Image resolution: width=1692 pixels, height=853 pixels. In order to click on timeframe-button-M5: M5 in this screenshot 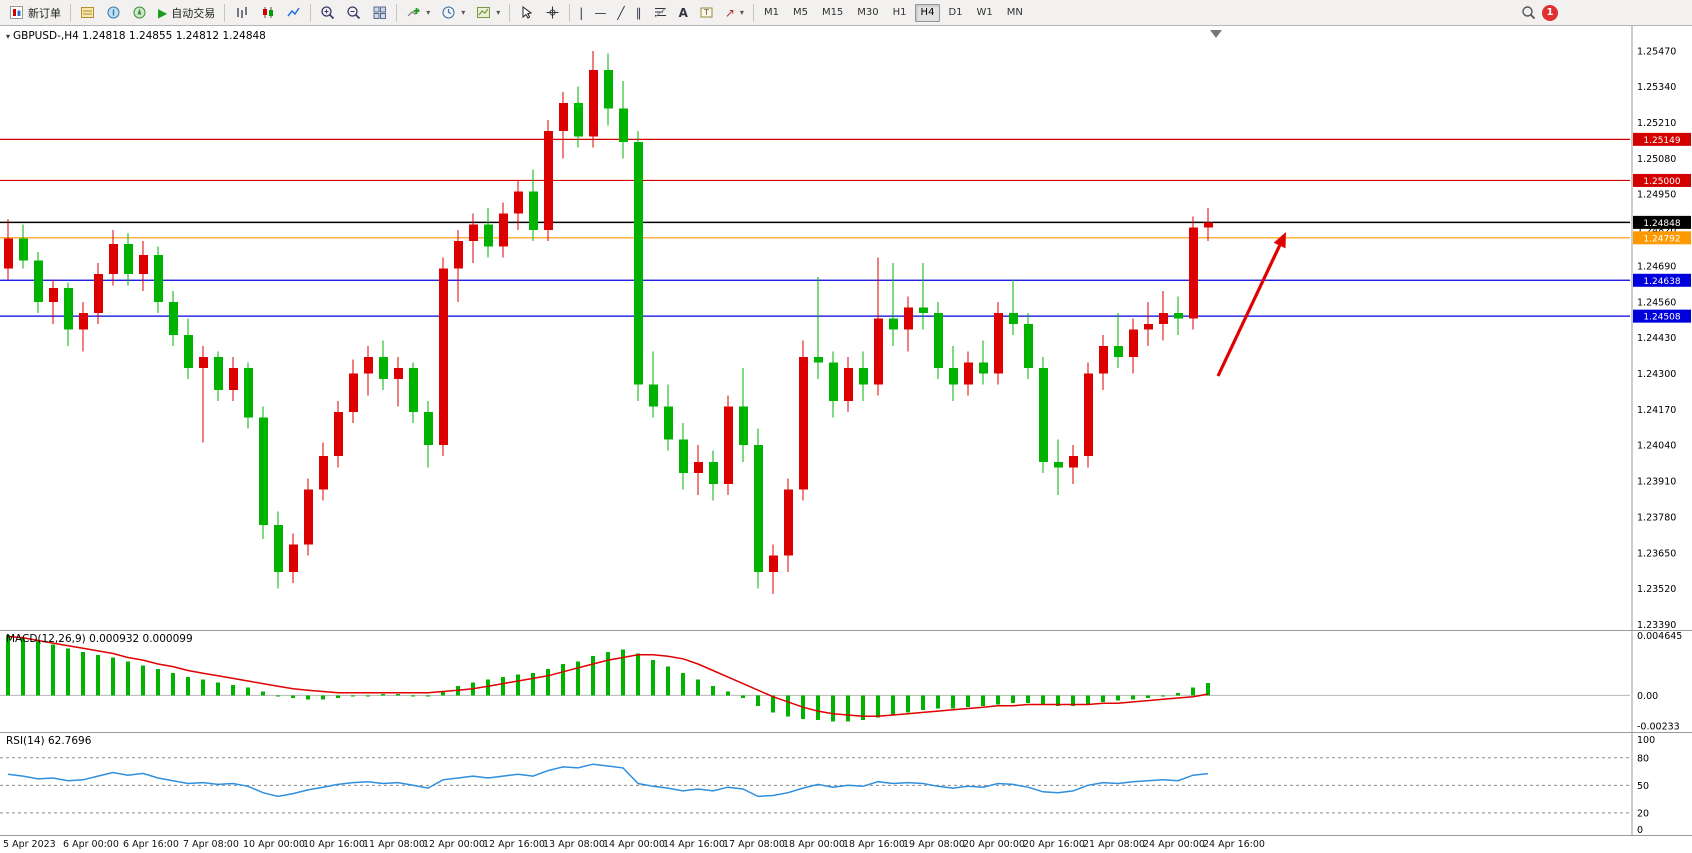, I will do `click(800, 13)`.